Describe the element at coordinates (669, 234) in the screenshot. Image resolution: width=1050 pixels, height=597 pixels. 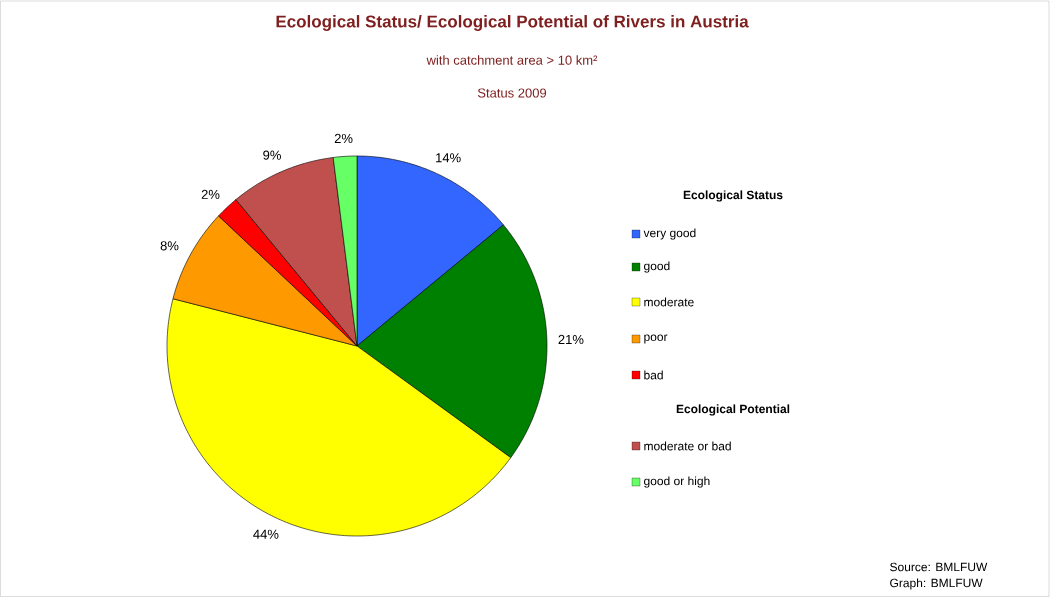
I see `legend-label: very good` at that location.